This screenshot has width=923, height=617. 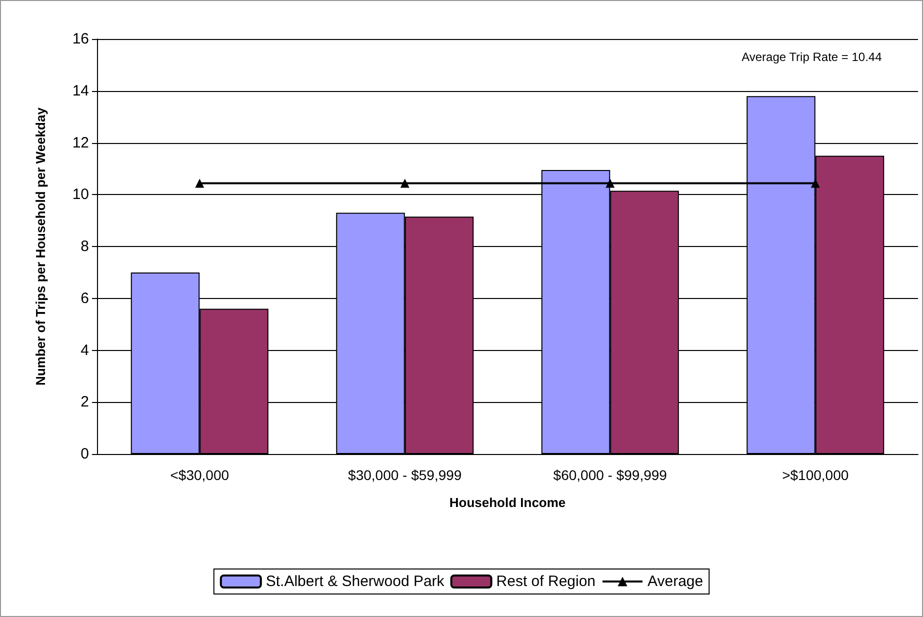 I want to click on legend-label: Average, so click(x=676, y=581).